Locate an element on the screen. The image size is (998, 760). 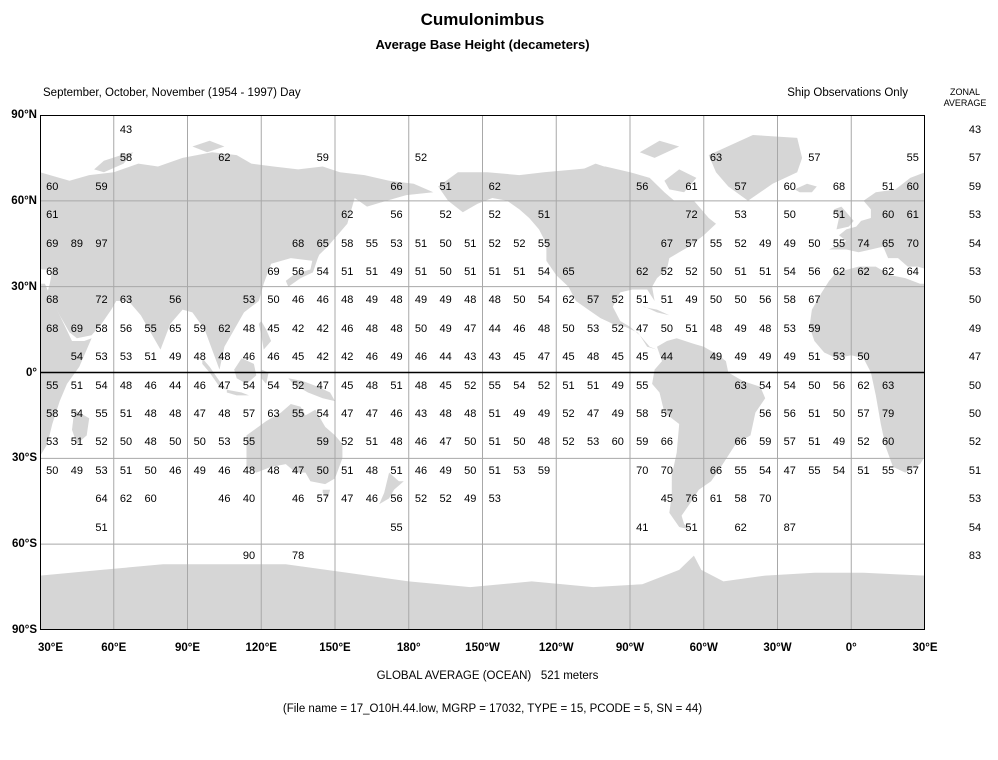
lat-tick-label: 30°N is located at coordinates (24, 286).